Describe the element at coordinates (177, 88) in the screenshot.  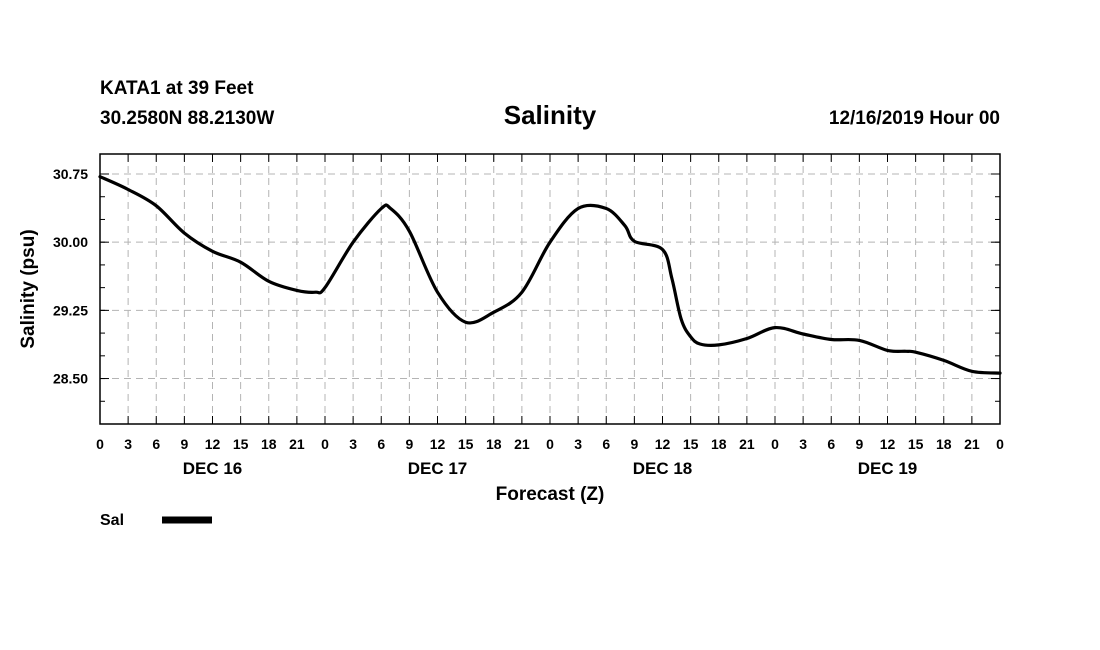
I see `station-label: KATA1 at 39 Feet` at that location.